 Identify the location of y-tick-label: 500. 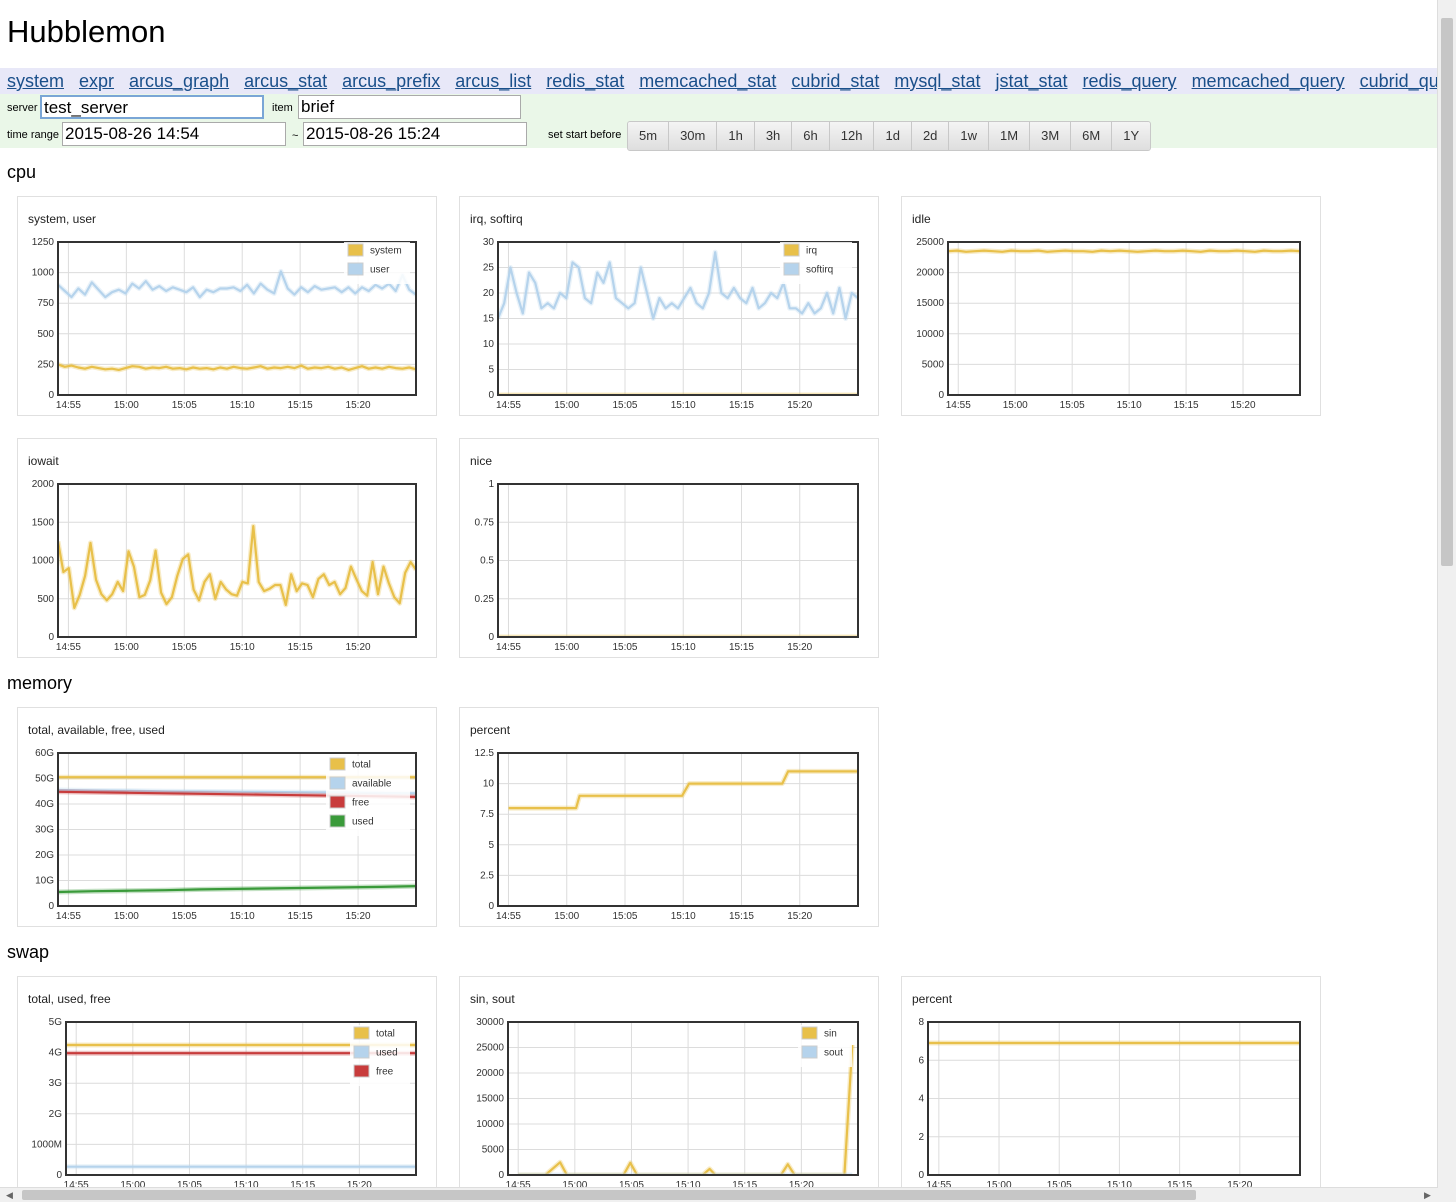
(45, 599).